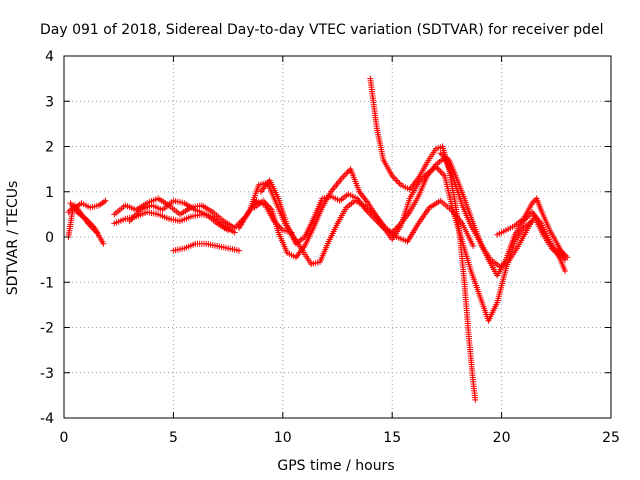  Describe the element at coordinates (335, 466) in the screenshot. I see `x-axis-label: GPS time / hours` at that location.